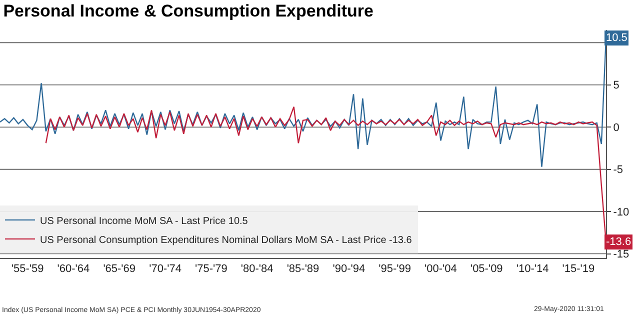 Image resolution: width=640 pixels, height=314 pixels. What do you see at coordinates (165, 269) in the screenshot?
I see `x-tick-label: '70-'74` at bounding box center [165, 269].